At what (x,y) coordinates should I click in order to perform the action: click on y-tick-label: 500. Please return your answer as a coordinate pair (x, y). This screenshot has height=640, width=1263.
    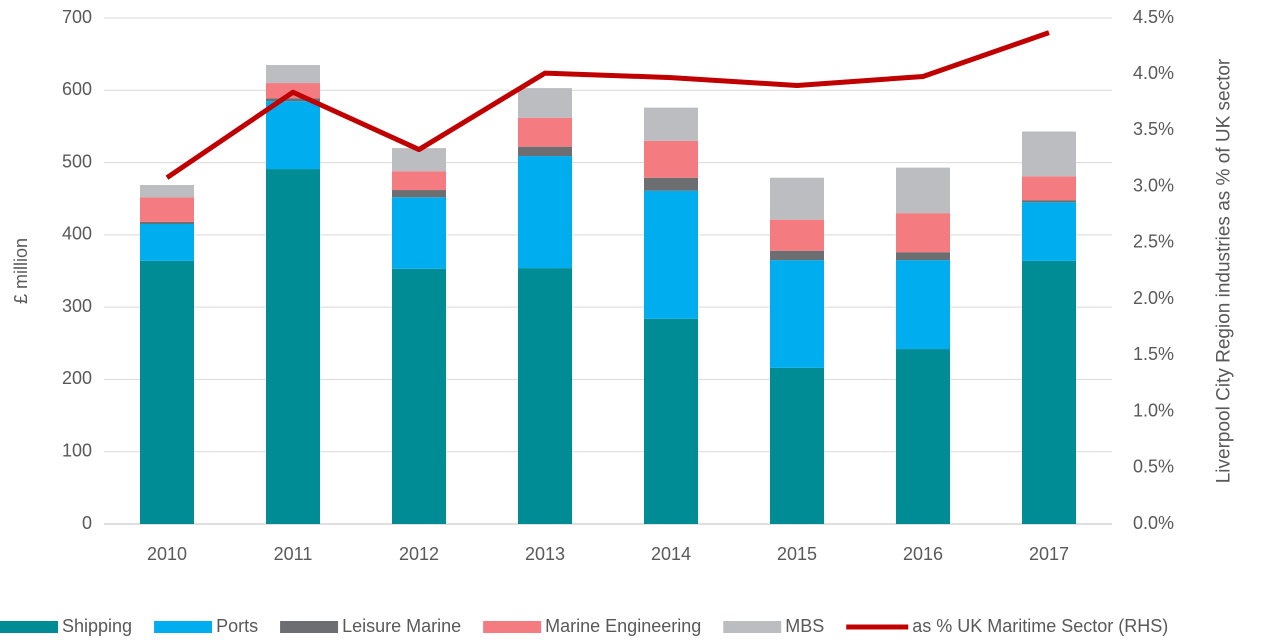
    Looking at the image, I should click on (77, 161).